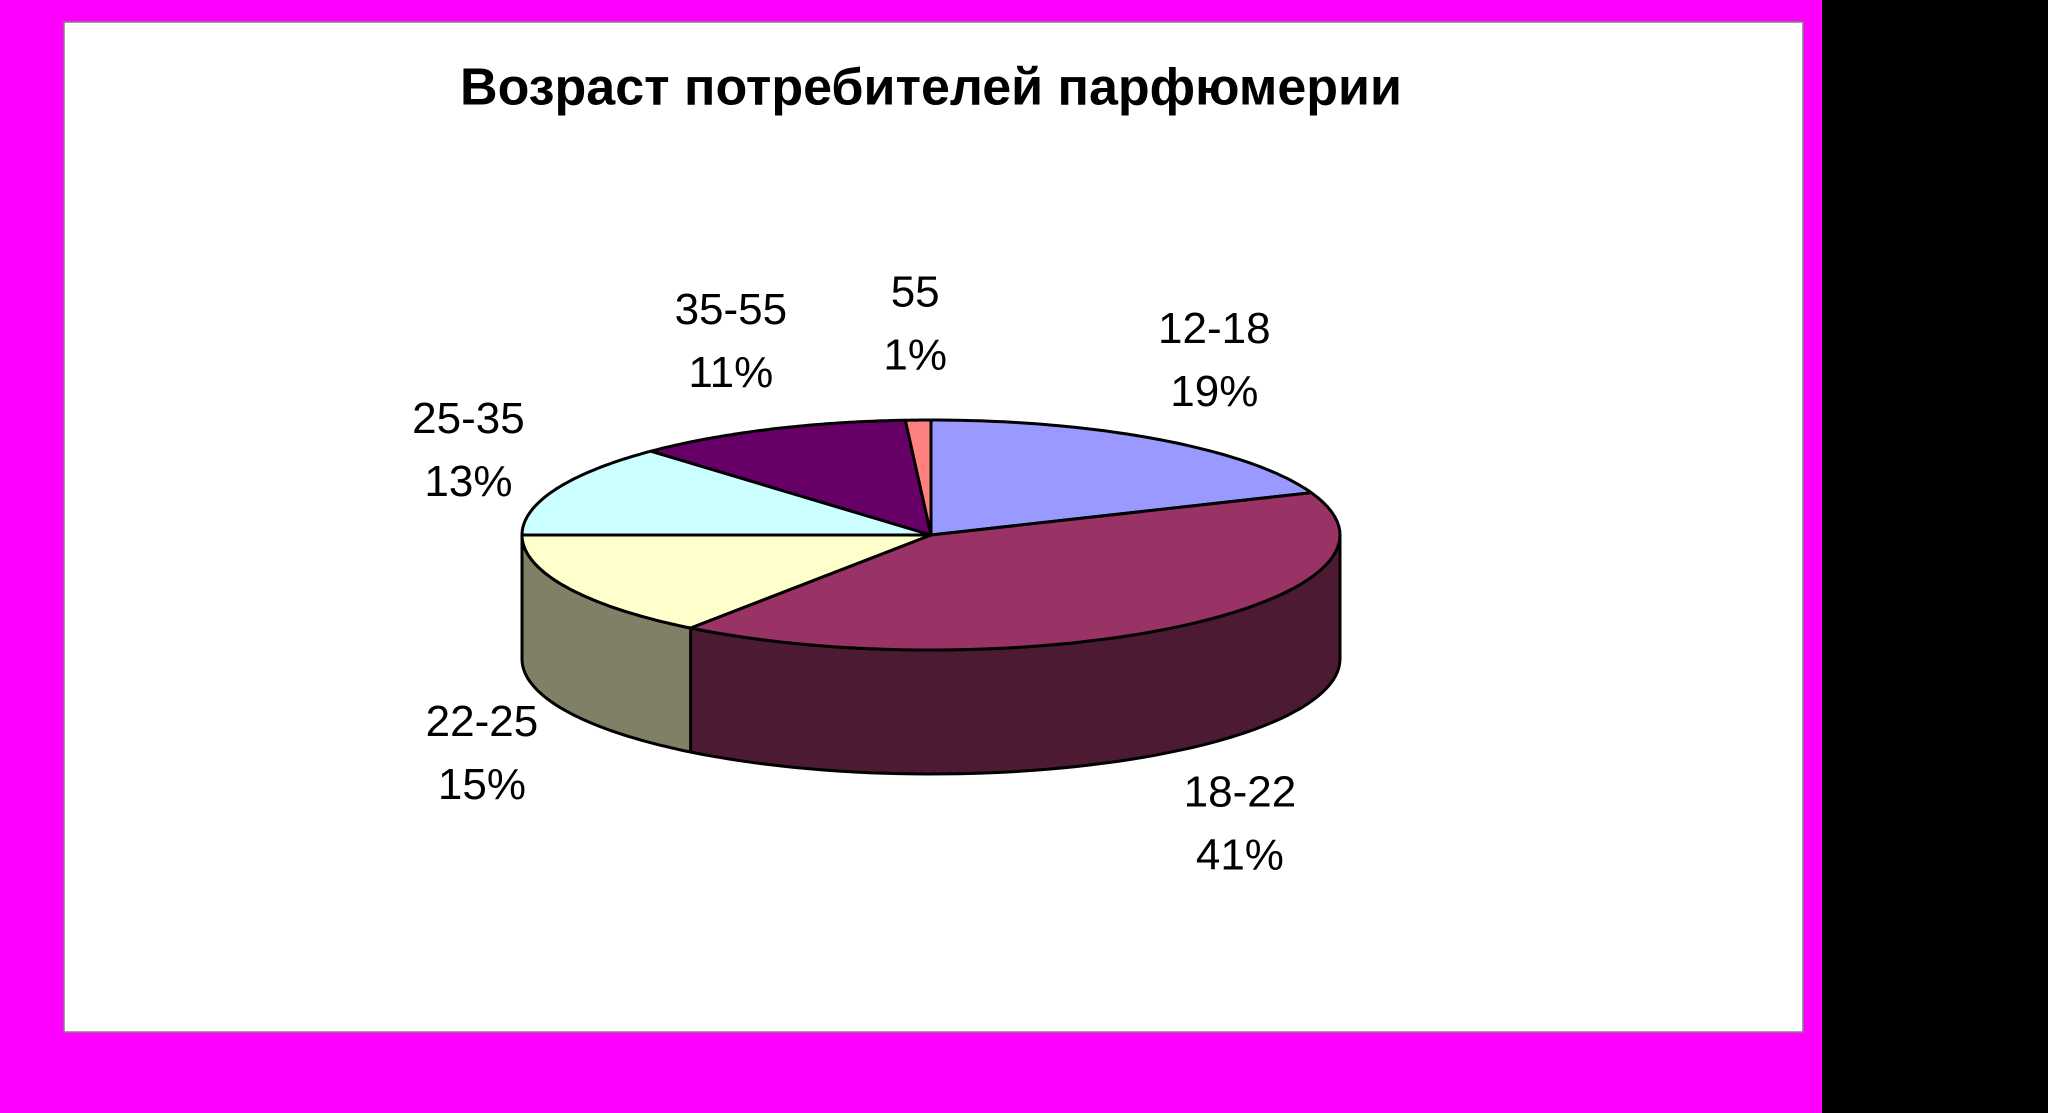  Describe the element at coordinates (482, 721) in the screenshot. I see `category-label: 22-25` at that location.